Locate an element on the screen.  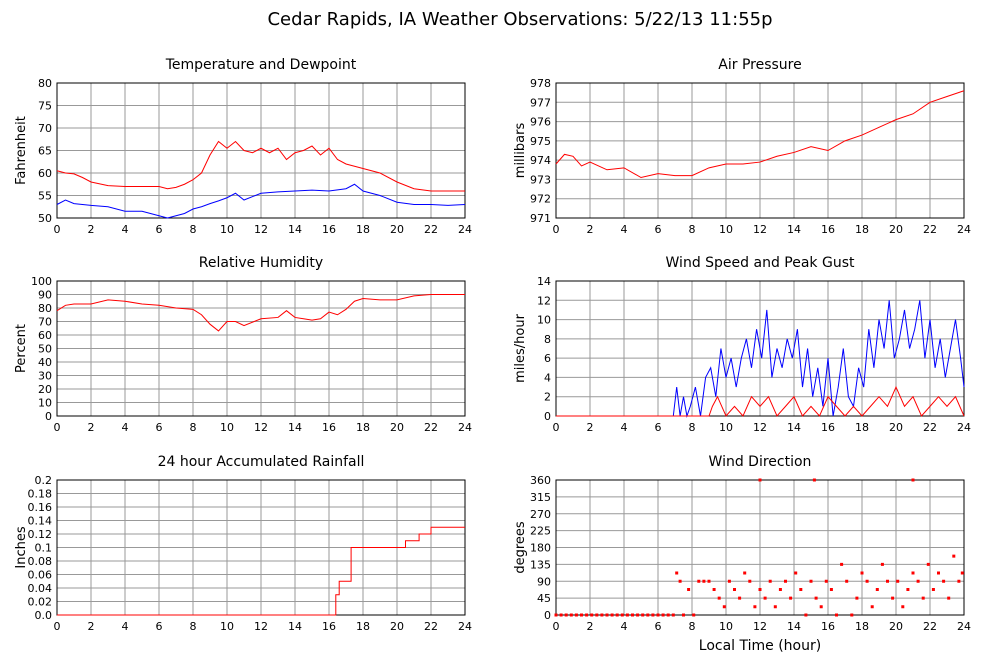
panel-title: Wind Direction is located at coordinates (760, 462).